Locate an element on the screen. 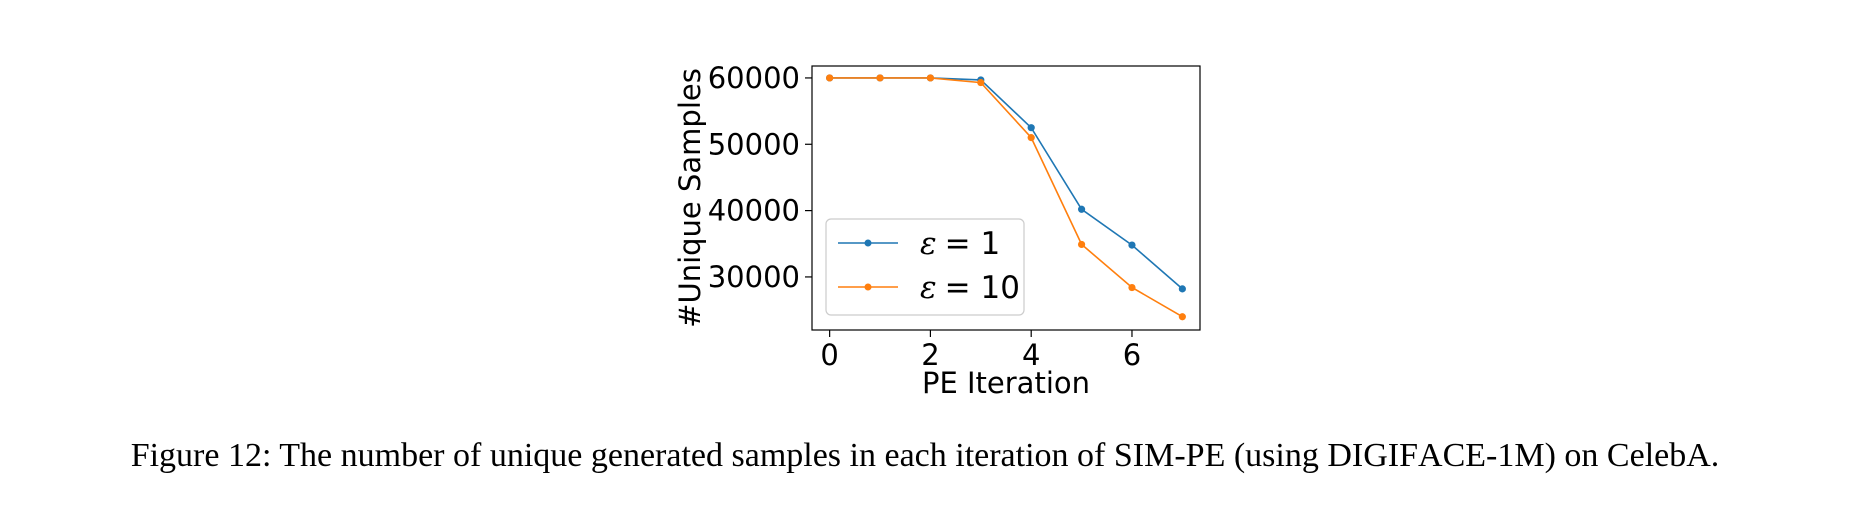 The image size is (1850, 514). y-axis-label: #Unique Samples is located at coordinates (690, 198).